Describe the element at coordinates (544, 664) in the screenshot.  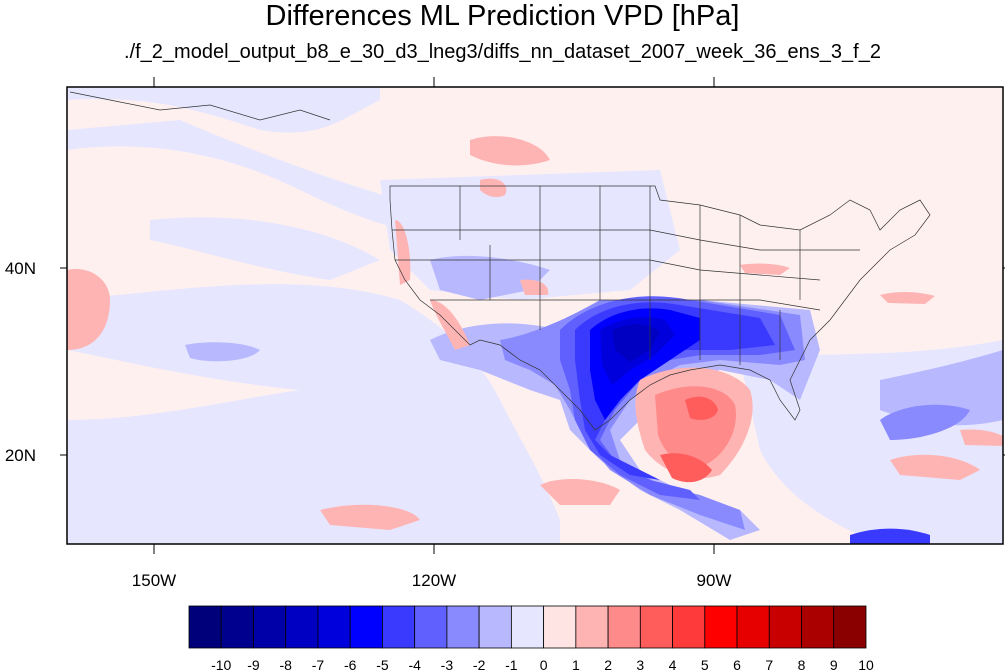
I see `colorbar-label: 0` at that location.